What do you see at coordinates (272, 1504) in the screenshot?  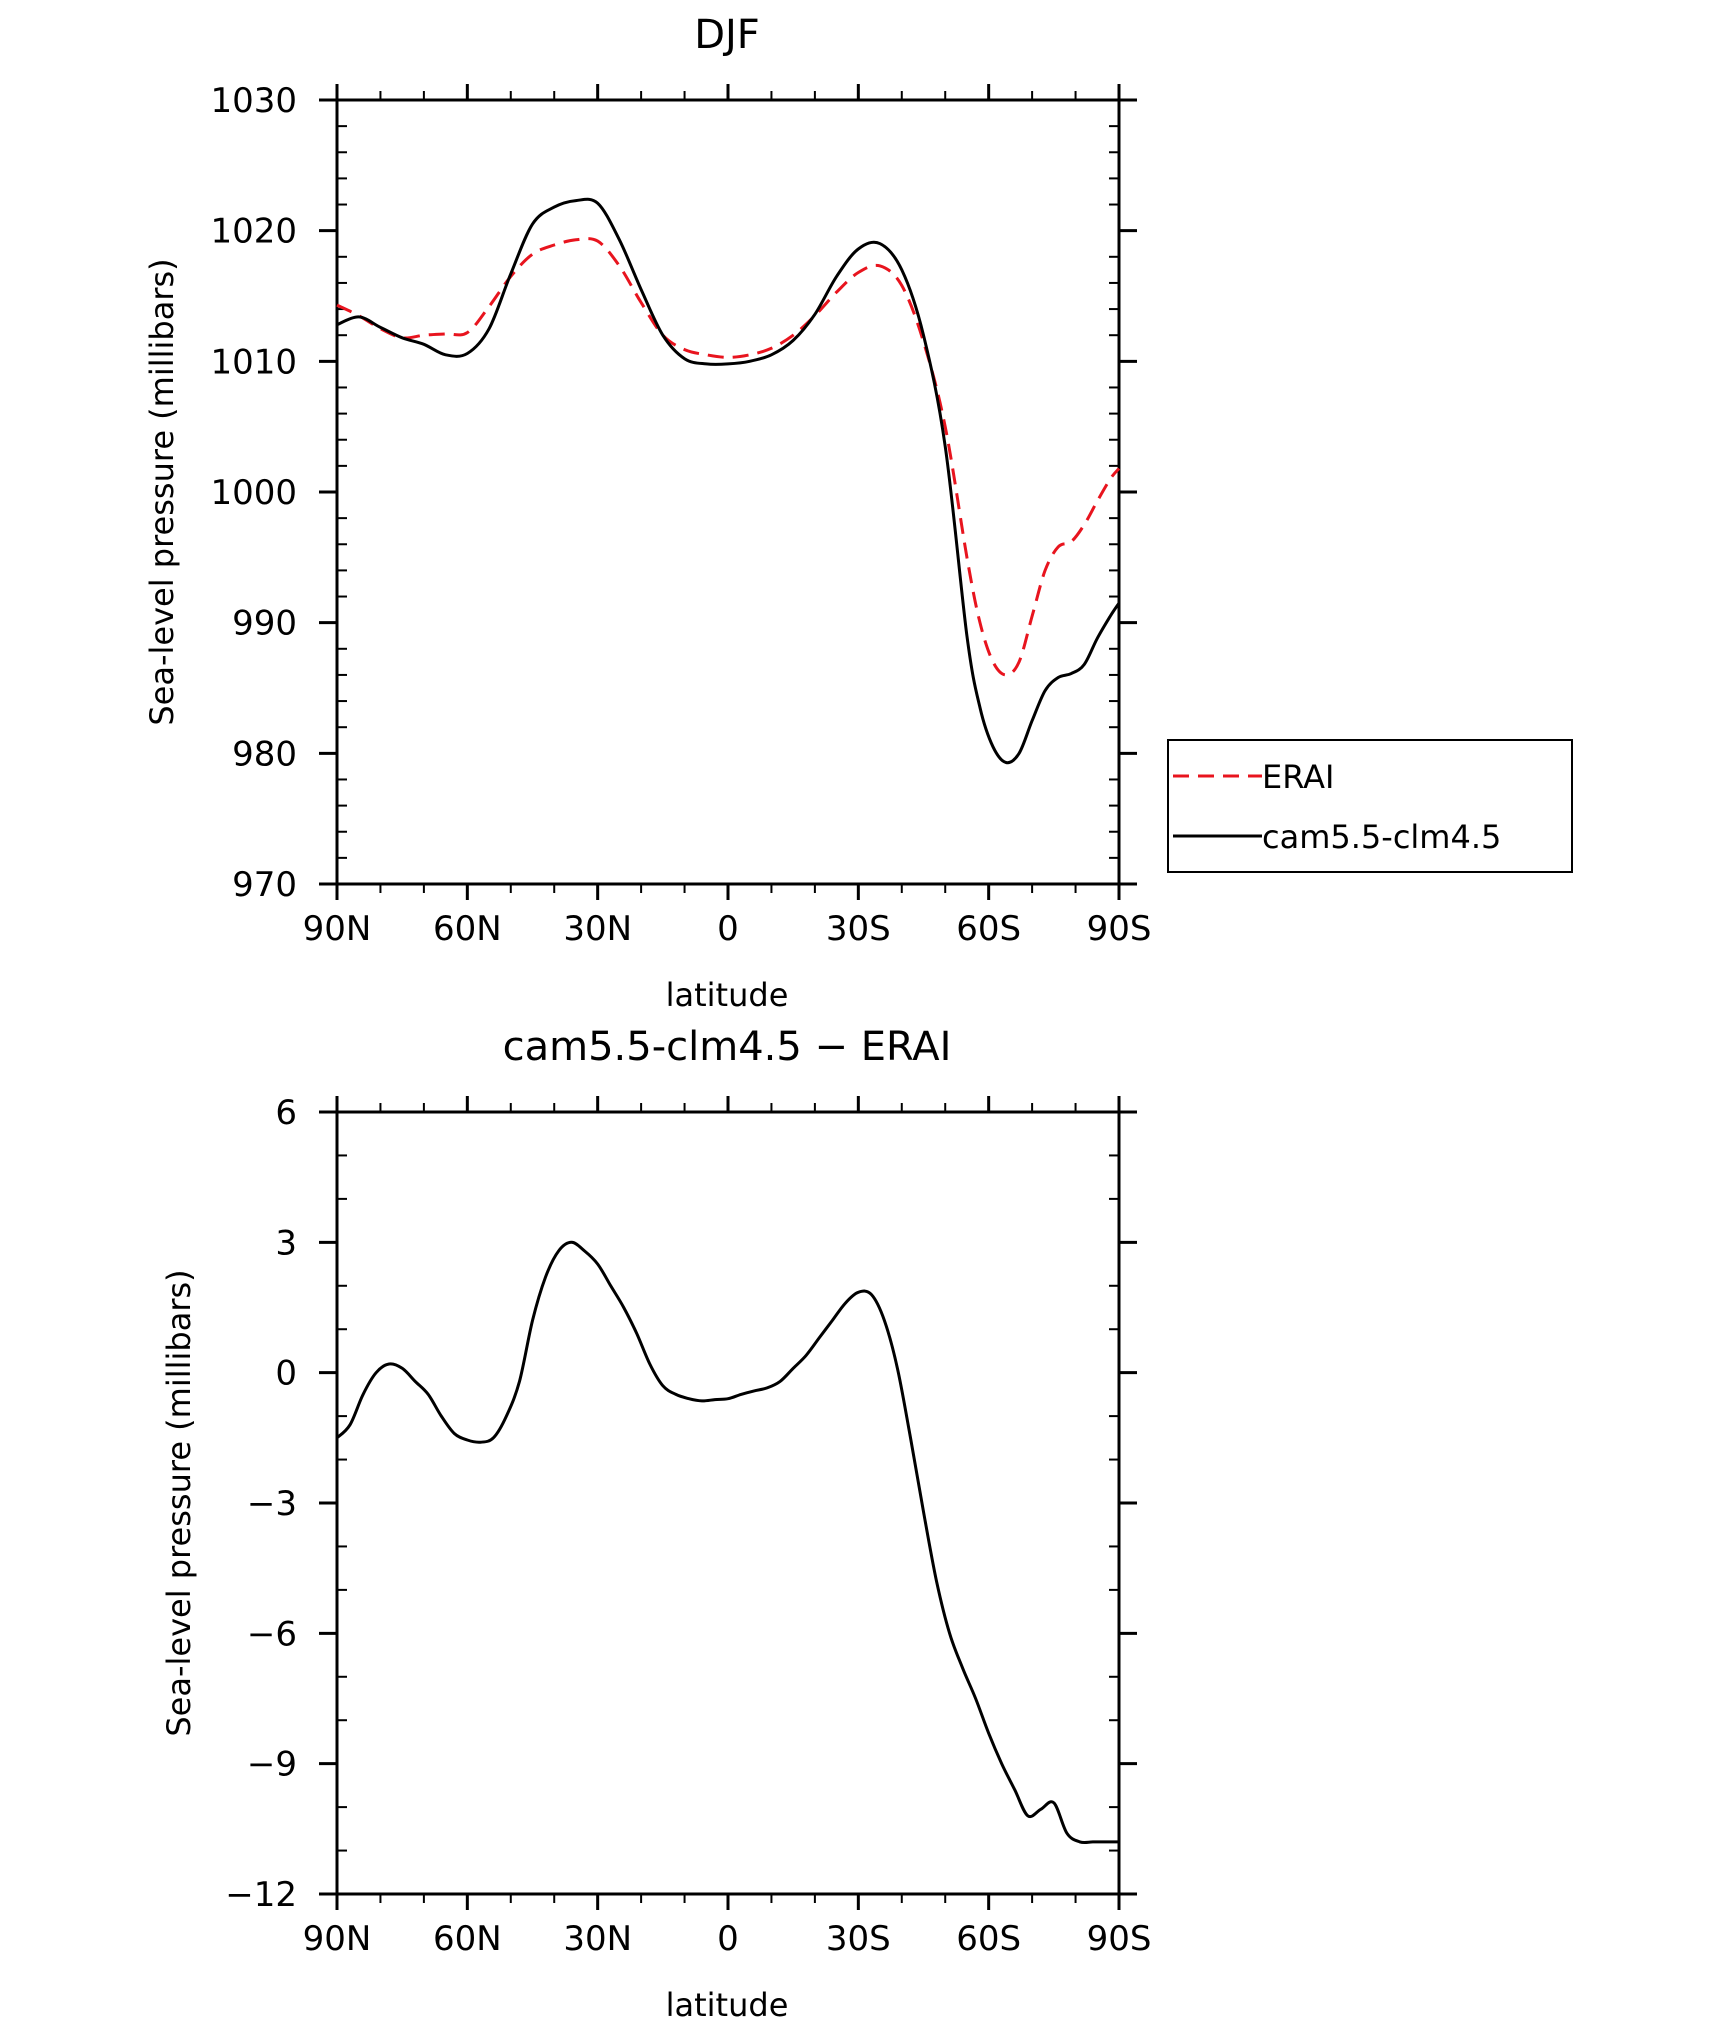 I see `y-tick-label: −3` at bounding box center [272, 1504].